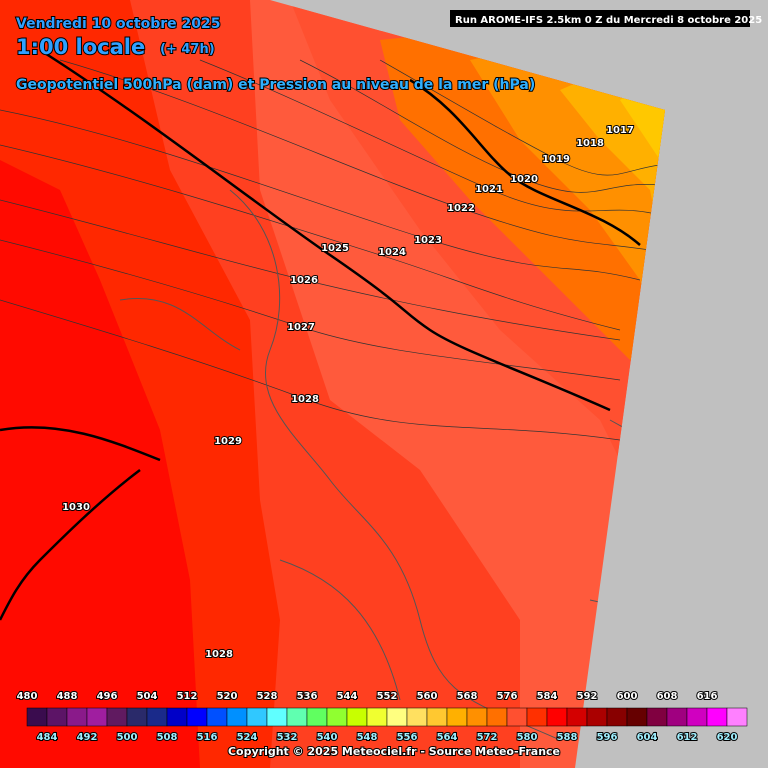 The height and width of the screenshot is (768, 768). Describe the element at coordinates (187, 696) in the screenshot. I see `colorbar-label: 512` at that location.